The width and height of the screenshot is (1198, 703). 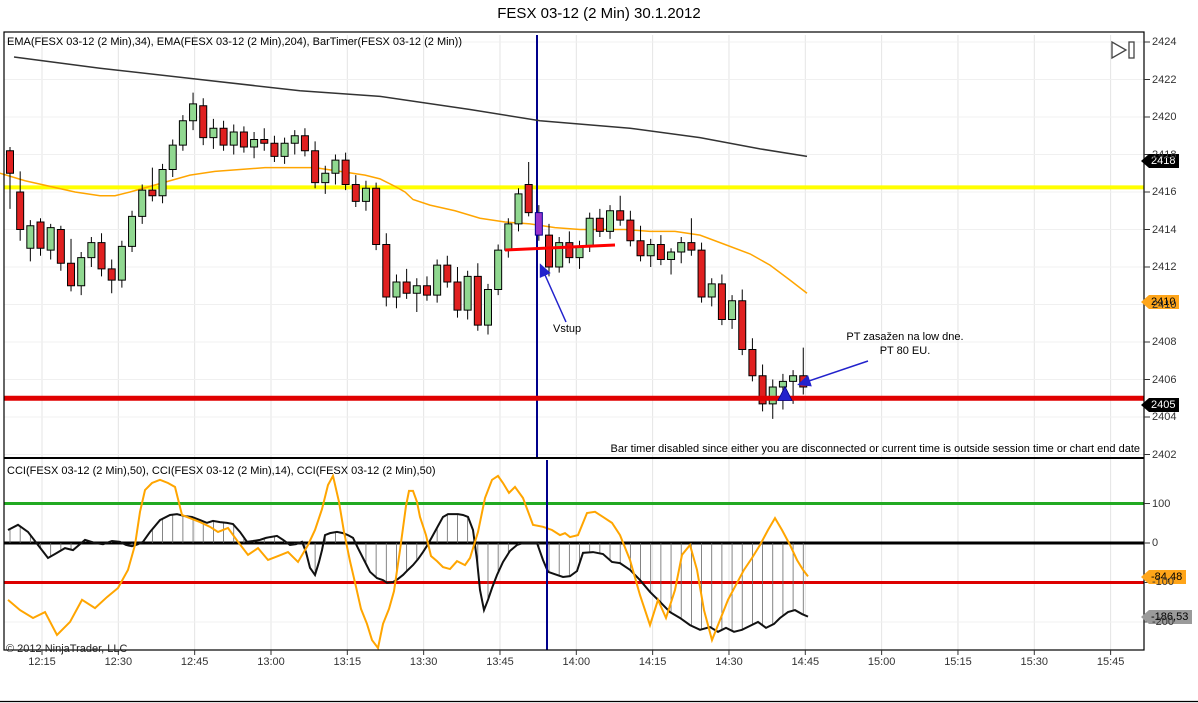 I want to click on price-value-badge: 2418, so click(x=1160, y=161).